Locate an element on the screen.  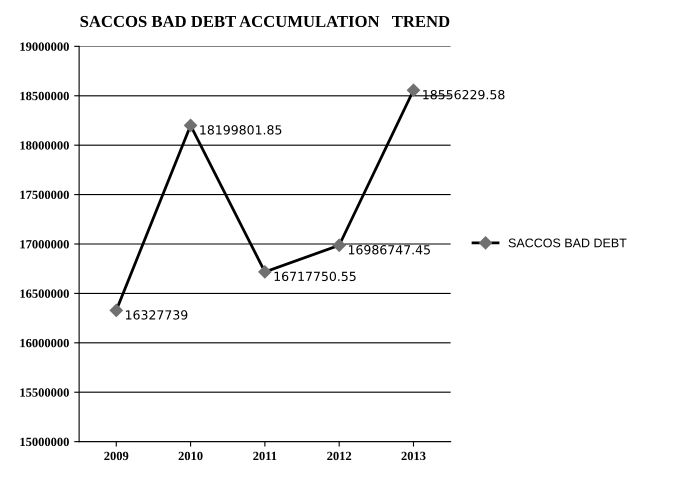
data-label: 18199801.85 is located at coordinates (241, 130).